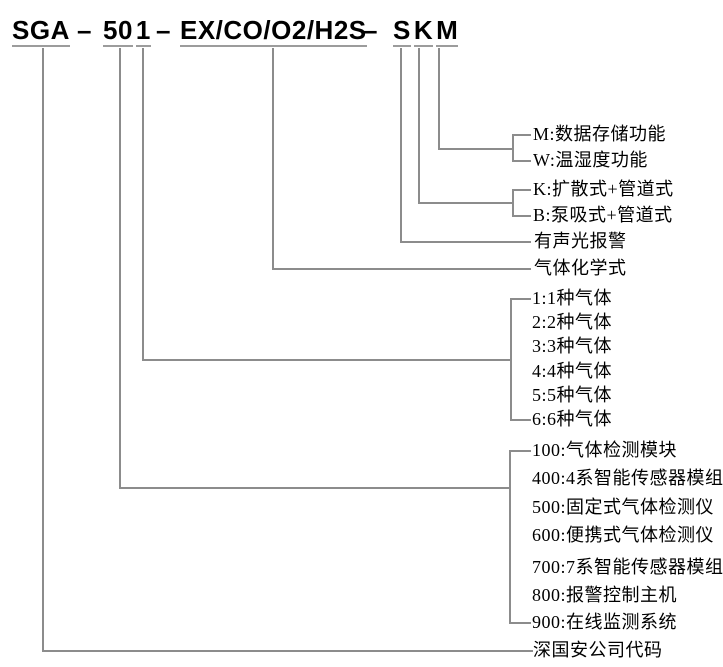 This screenshot has height=667, width=723. Describe the element at coordinates (520, 420) in the screenshot. I see `bracket-gas-count-bottom-stub` at that location.